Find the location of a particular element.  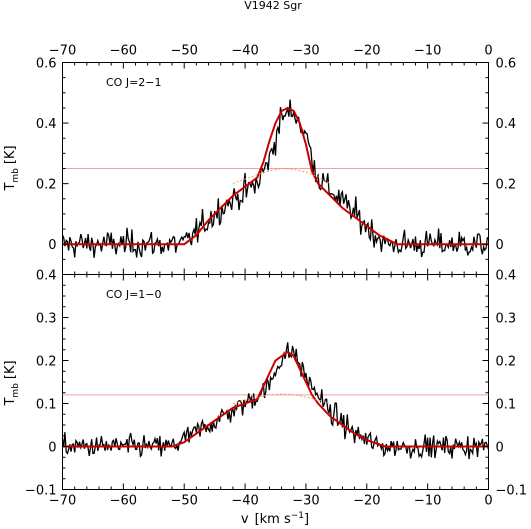

bottom-y-tick-label-right: 0.3 is located at coordinates (506, 319).